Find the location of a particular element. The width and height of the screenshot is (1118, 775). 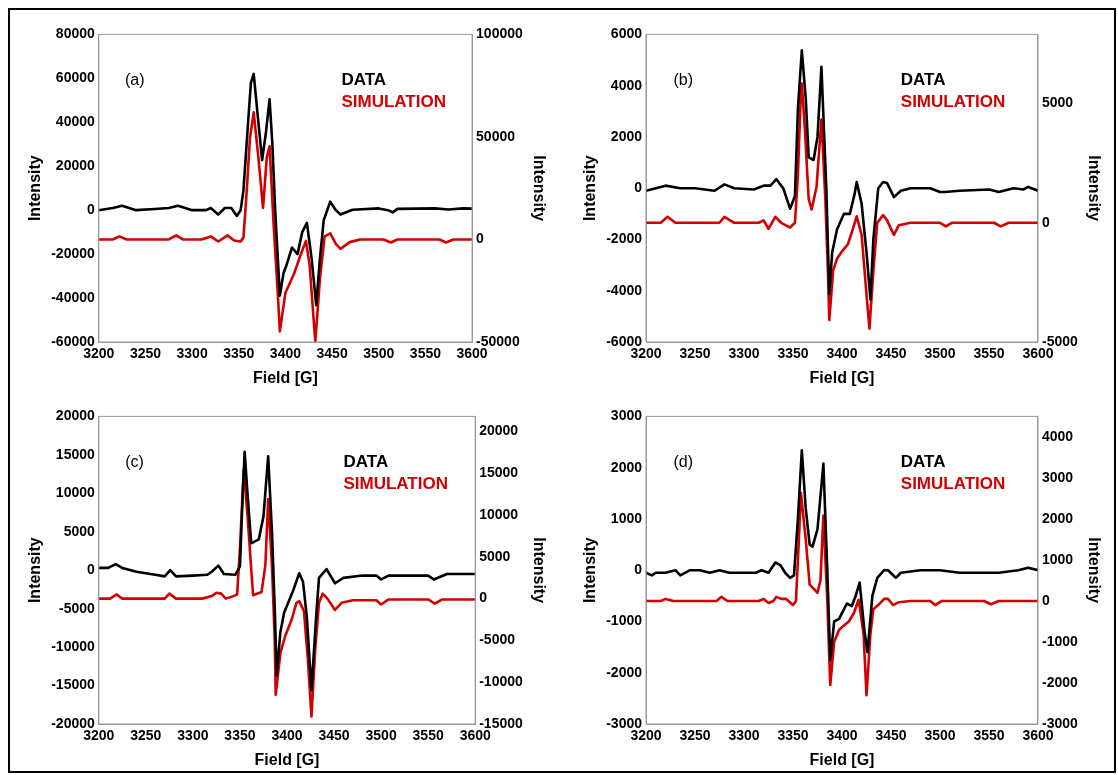

y2-tick-label: -1000 is located at coordinates (1060, 640).